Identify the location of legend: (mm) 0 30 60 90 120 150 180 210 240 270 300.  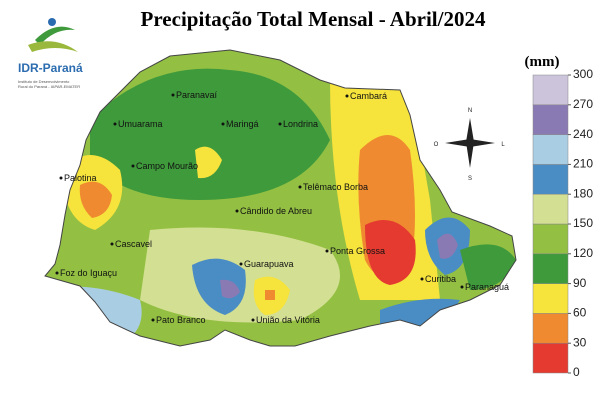
(559, 216).